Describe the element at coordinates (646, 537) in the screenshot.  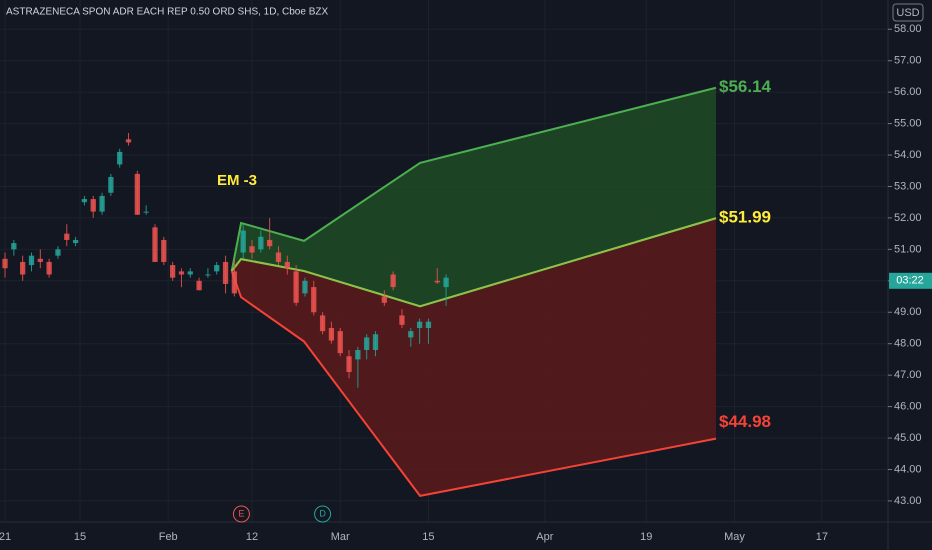
I see `x-tick-label: 19` at that location.